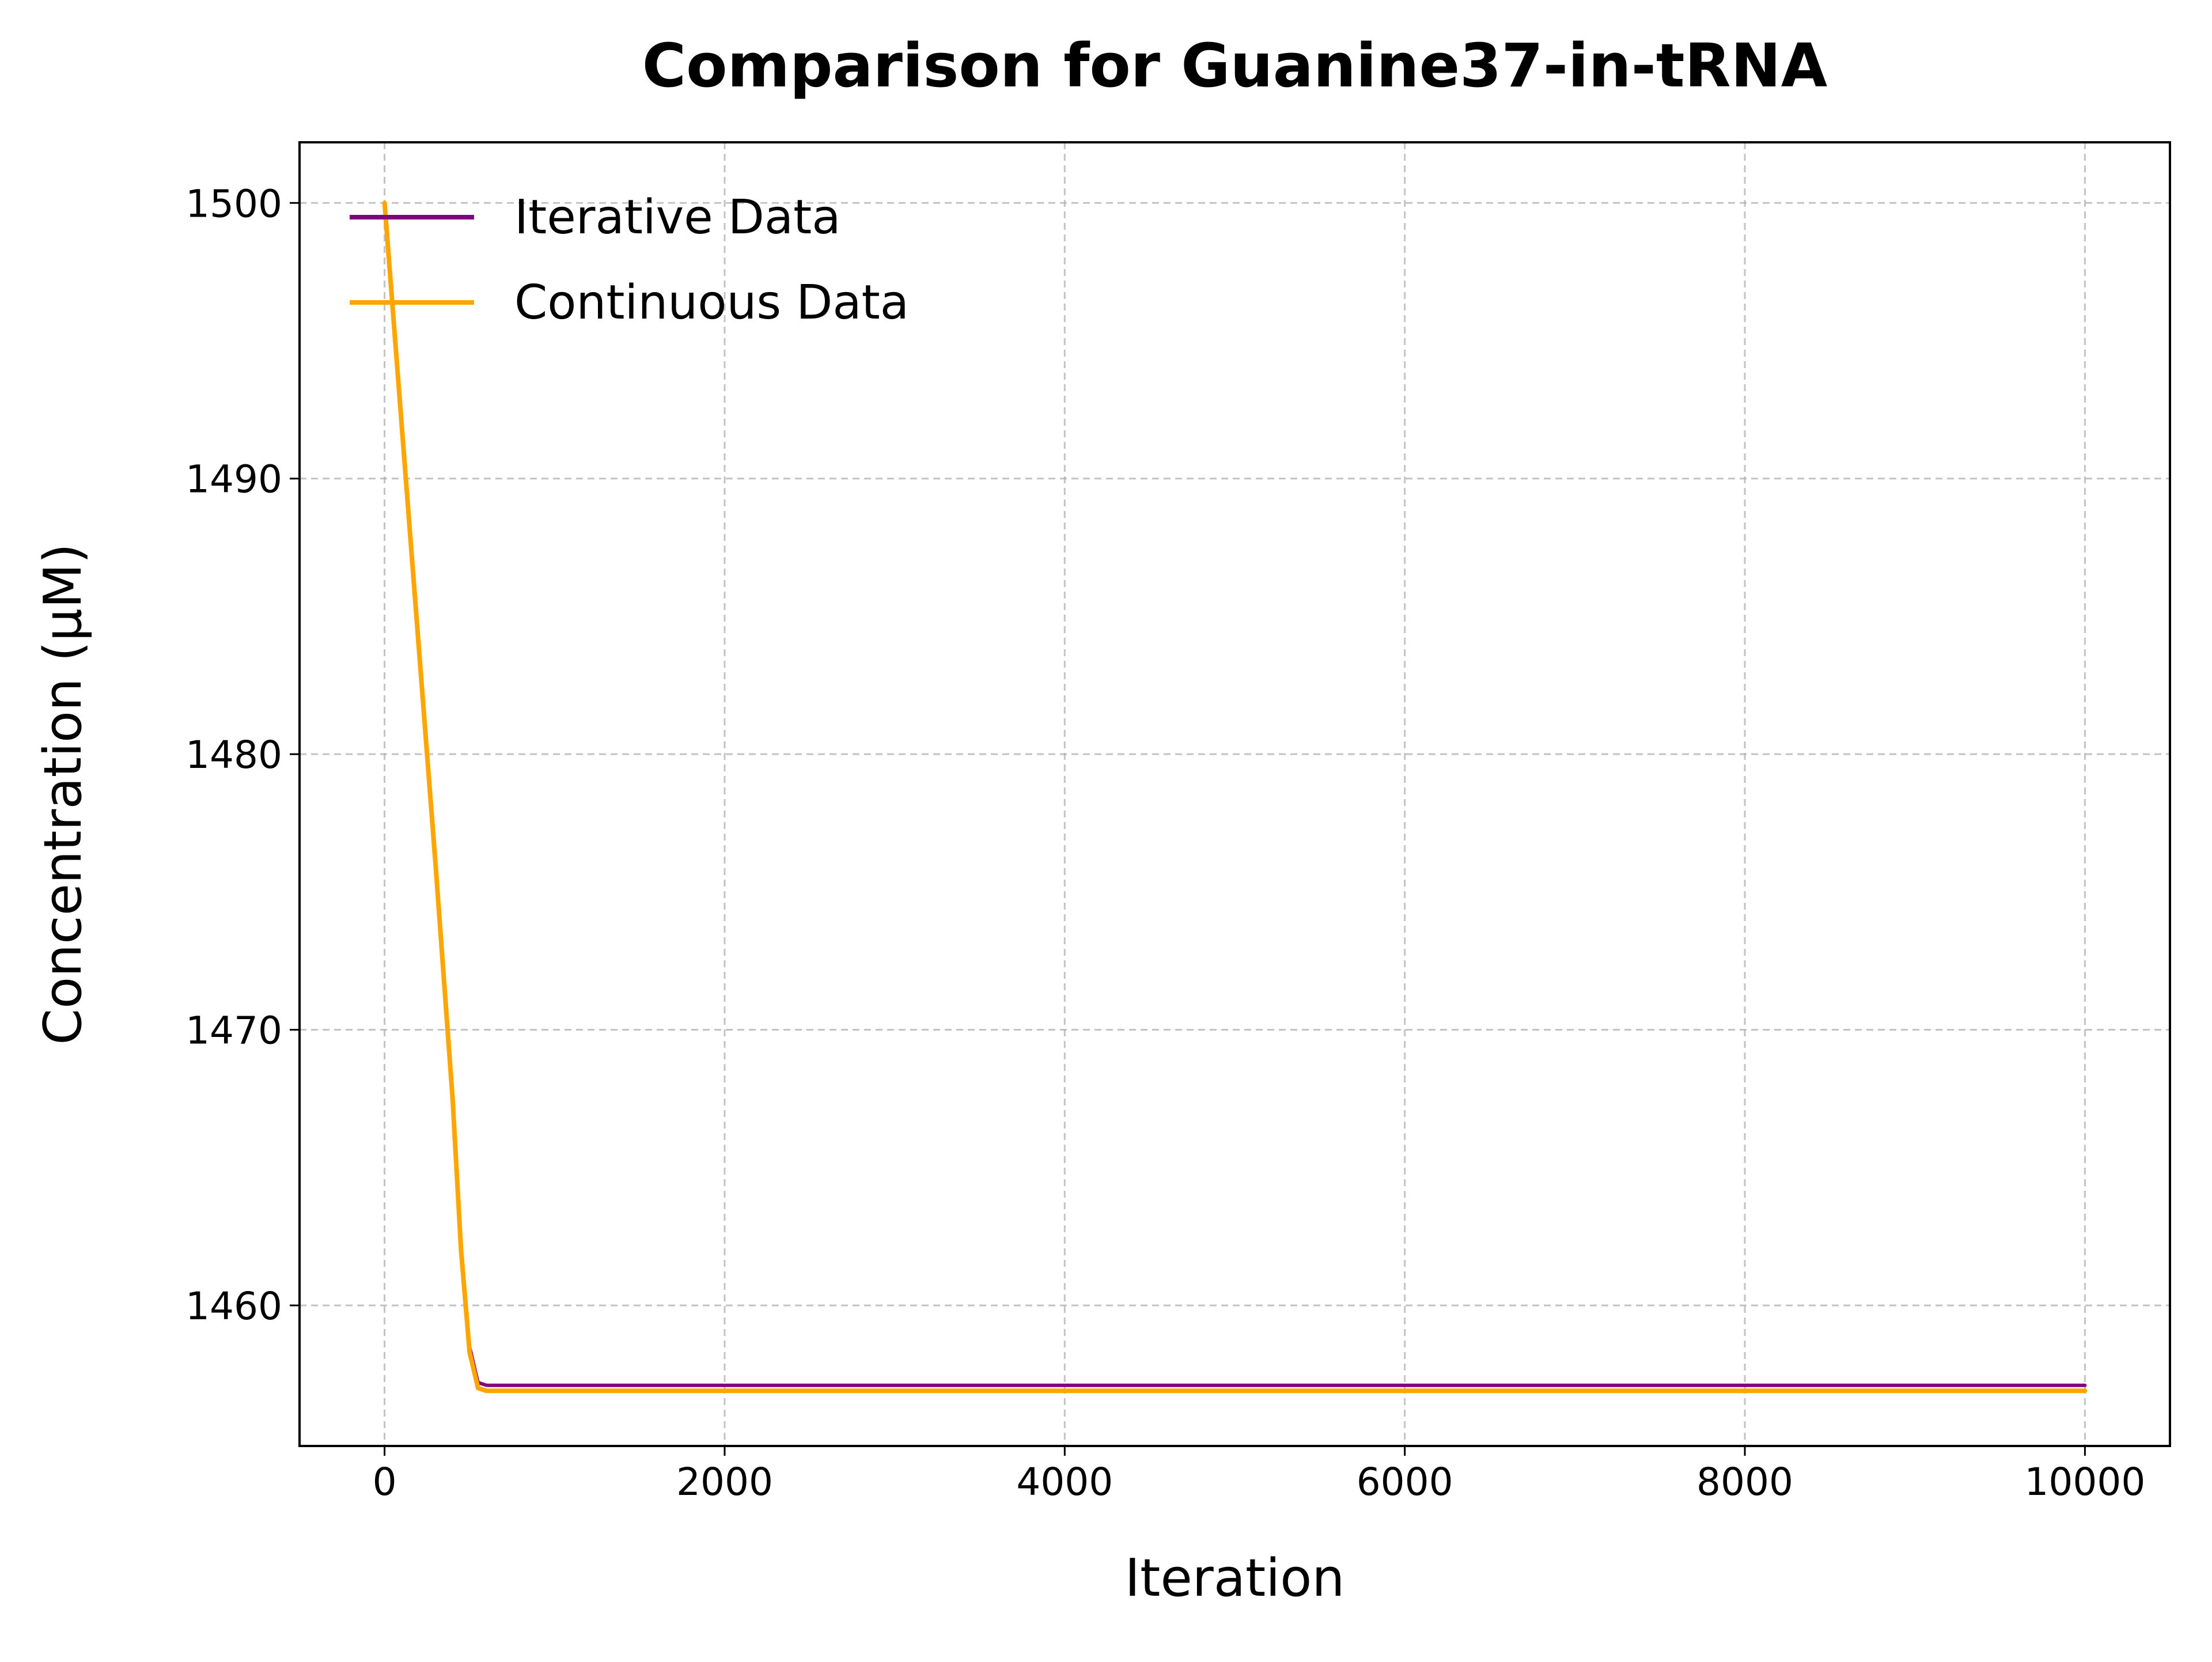 The height and width of the screenshot is (1662, 2212). I want to click on legend-label: Iterative Data, so click(677, 217).